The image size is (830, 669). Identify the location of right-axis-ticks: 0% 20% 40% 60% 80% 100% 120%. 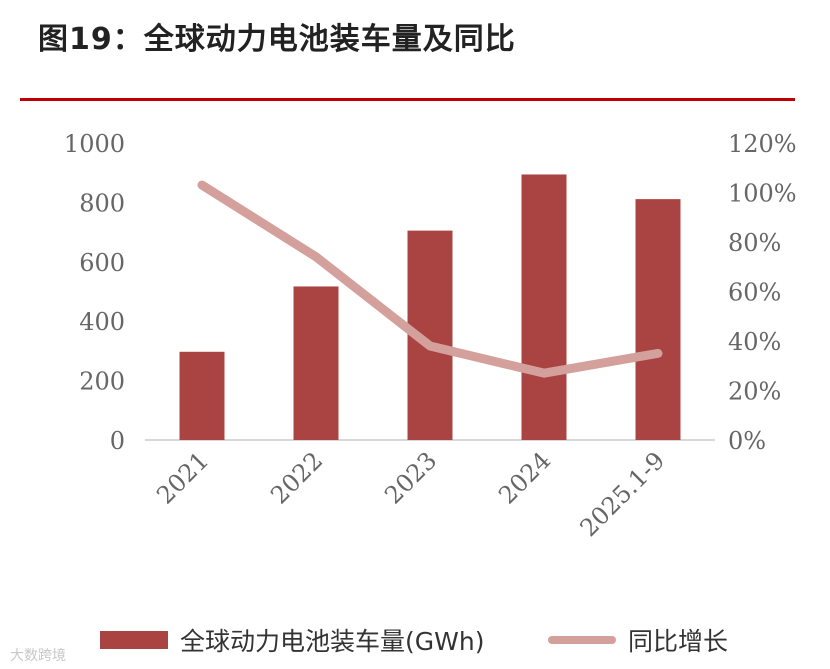
(762, 292).